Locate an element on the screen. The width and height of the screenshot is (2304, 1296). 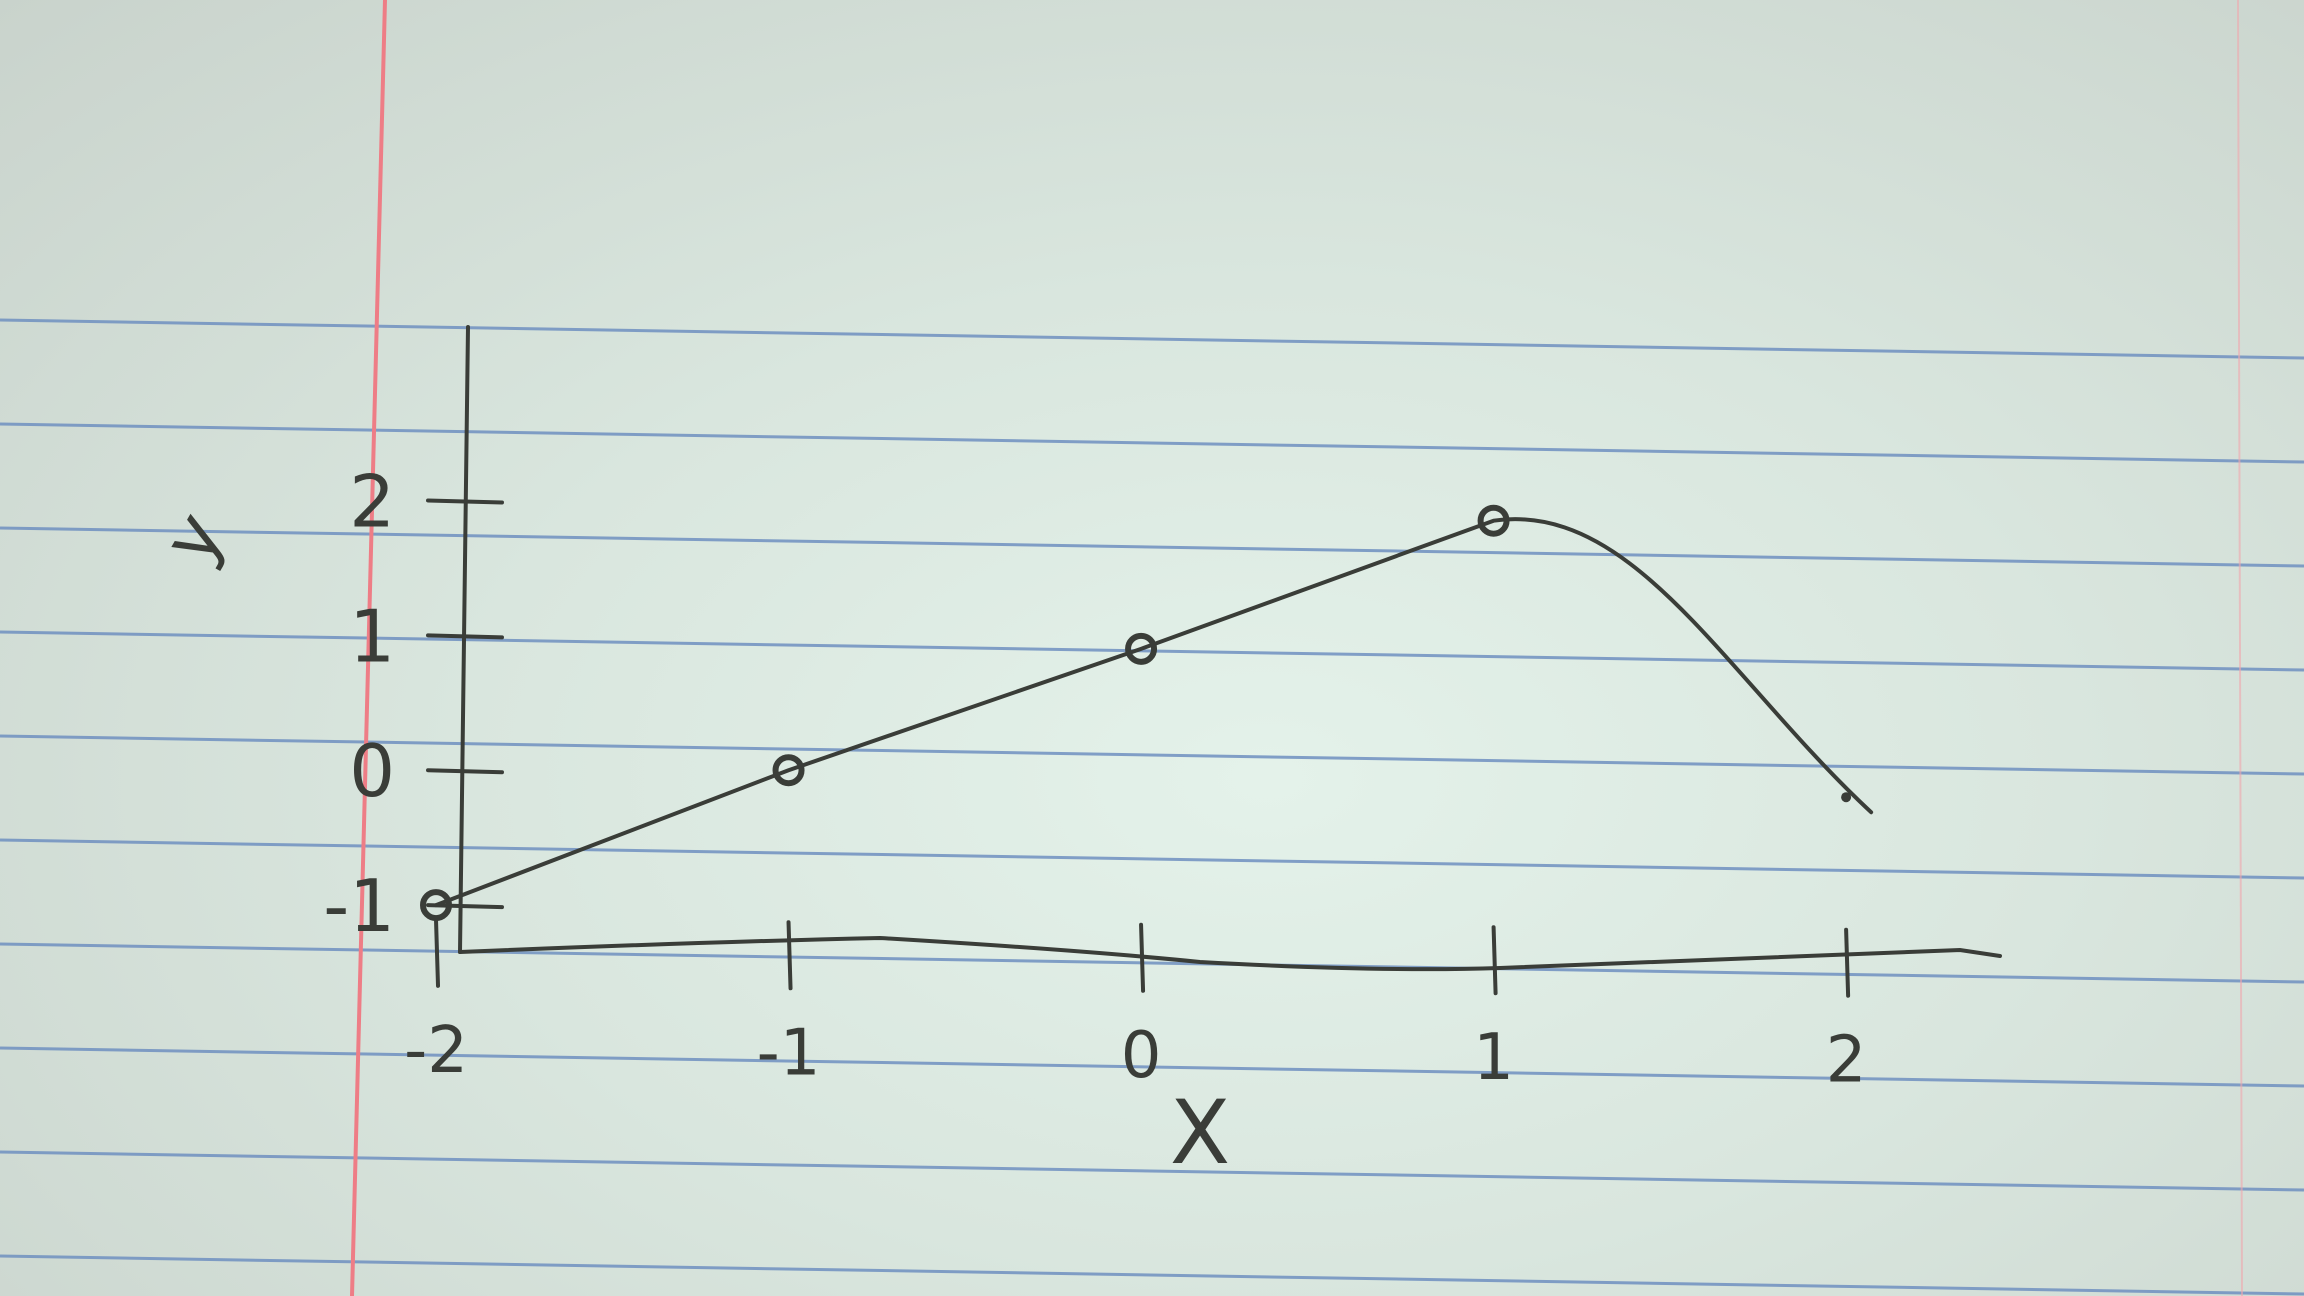
x-tick-label: -2 is located at coordinates (436, 1051).